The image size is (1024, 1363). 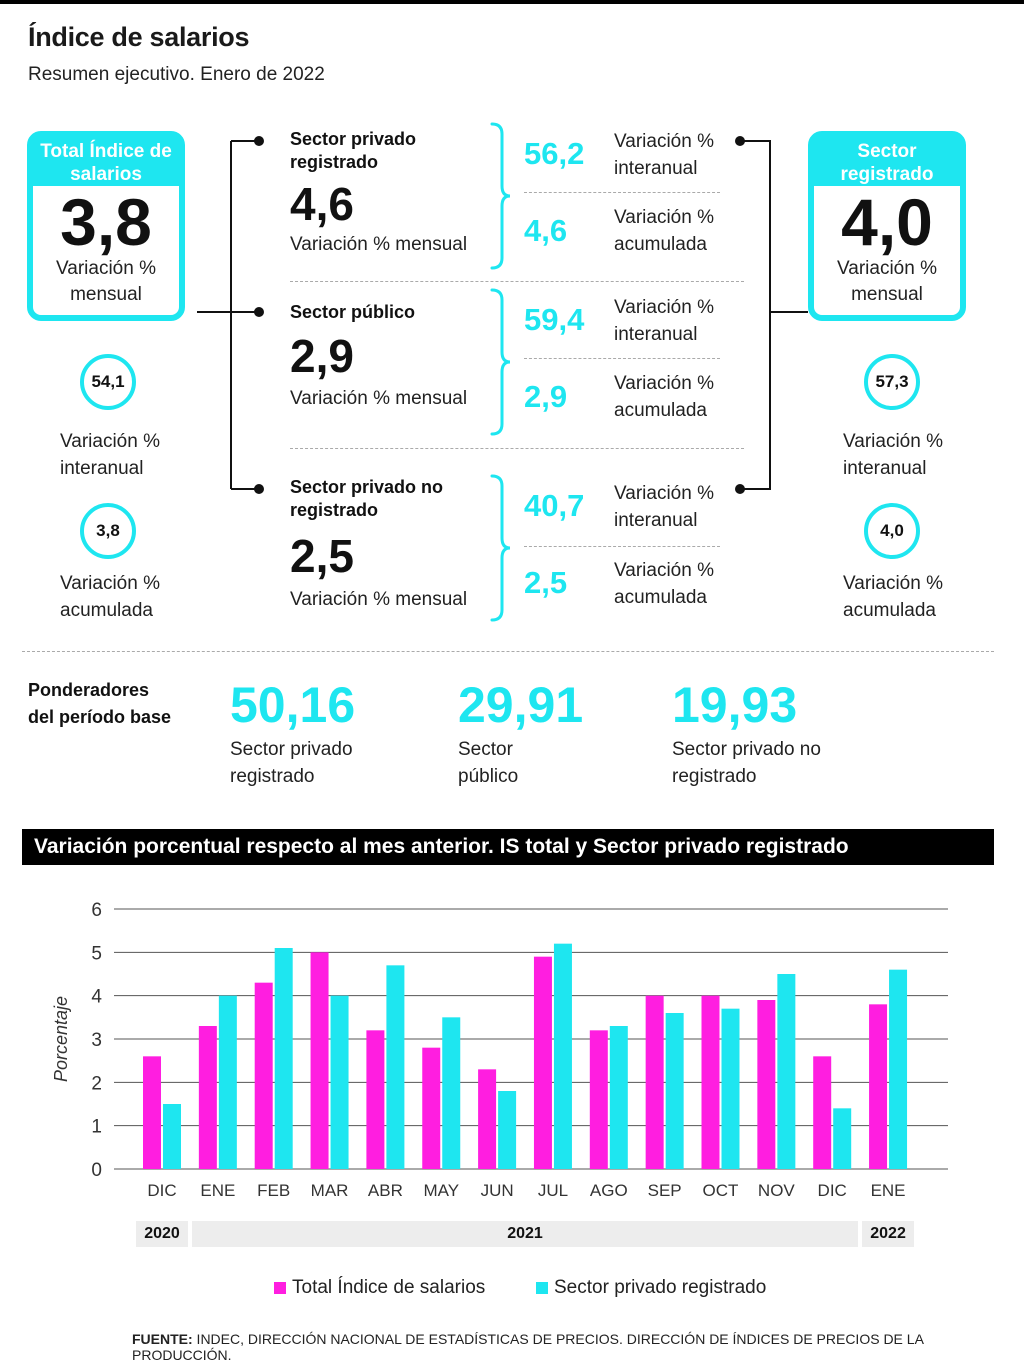 I want to click on sector-publico-interanual: 59,4, so click(x=554, y=319).